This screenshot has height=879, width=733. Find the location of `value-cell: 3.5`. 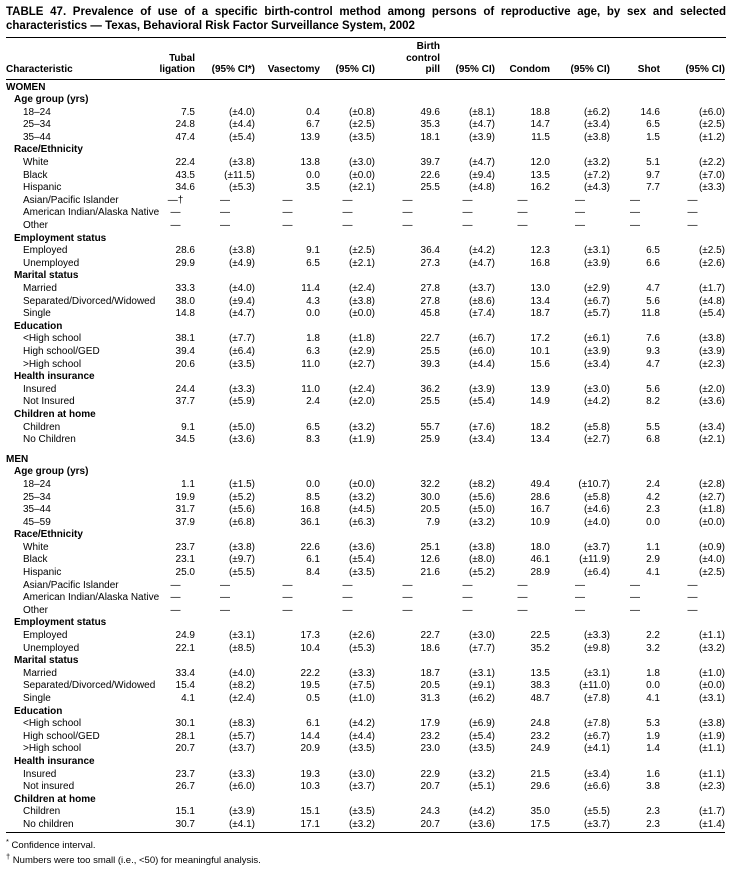

value-cell: 3.5 is located at coordinates (313, 188).